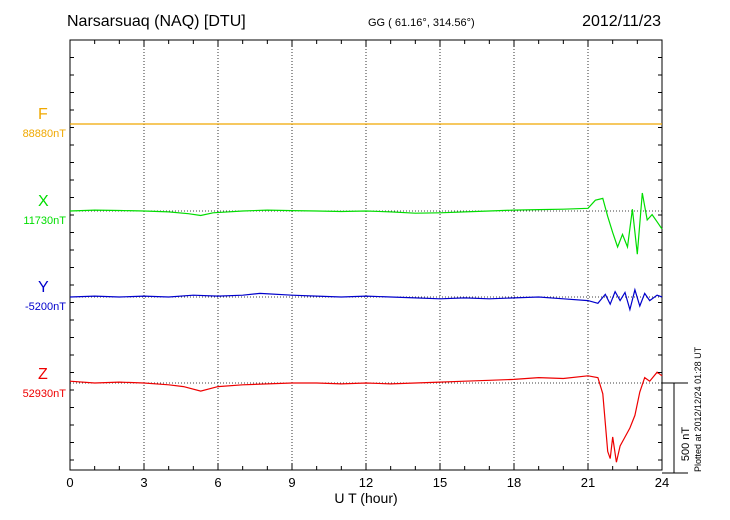 The width and height of the screenshot is (730, 520). What do you see at coordinates (291, 482) in the screenshot?
I see `x-tick-label: 9` at bounding box center [291, 482].